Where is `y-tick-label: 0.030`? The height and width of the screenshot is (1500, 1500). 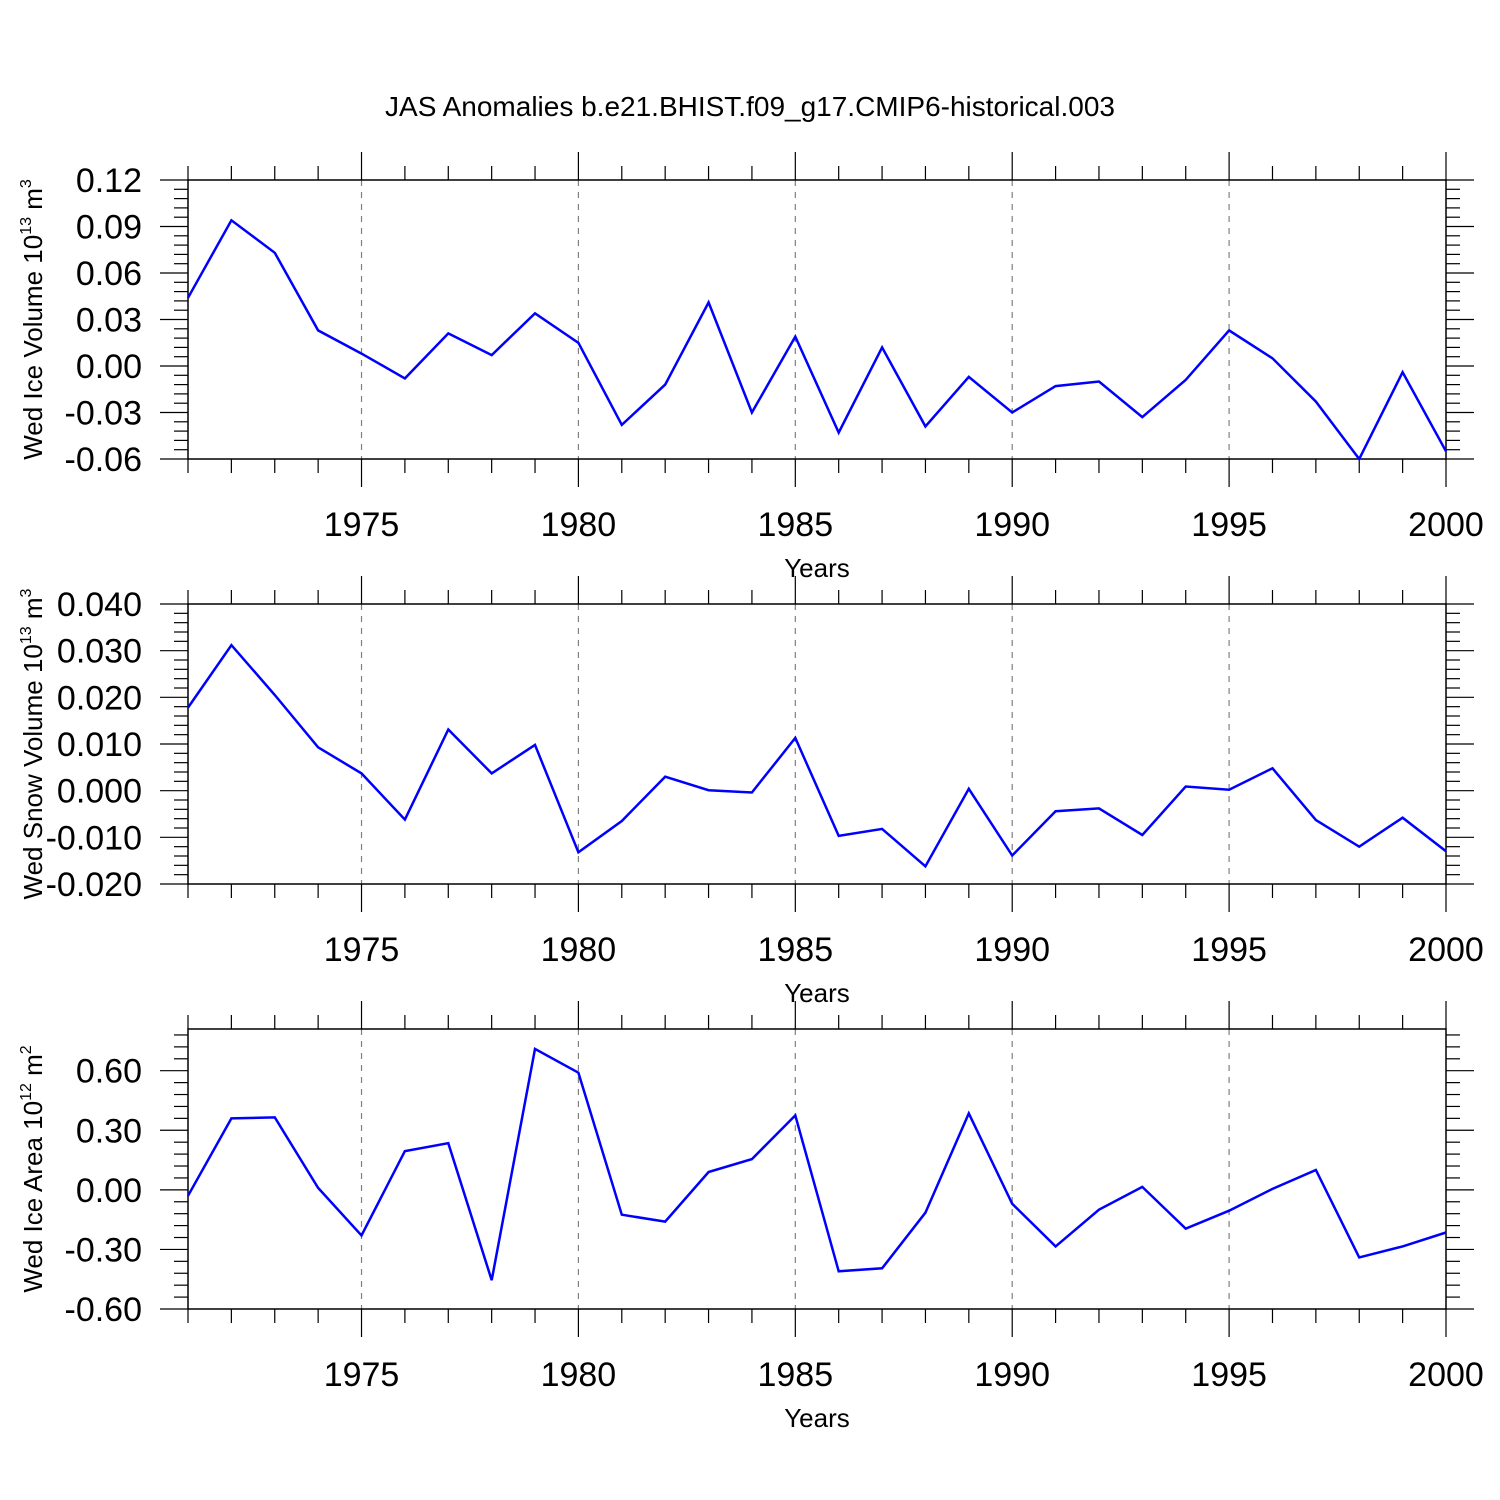
y-tick-label: 0.030 is located at coordinates (99, 652).